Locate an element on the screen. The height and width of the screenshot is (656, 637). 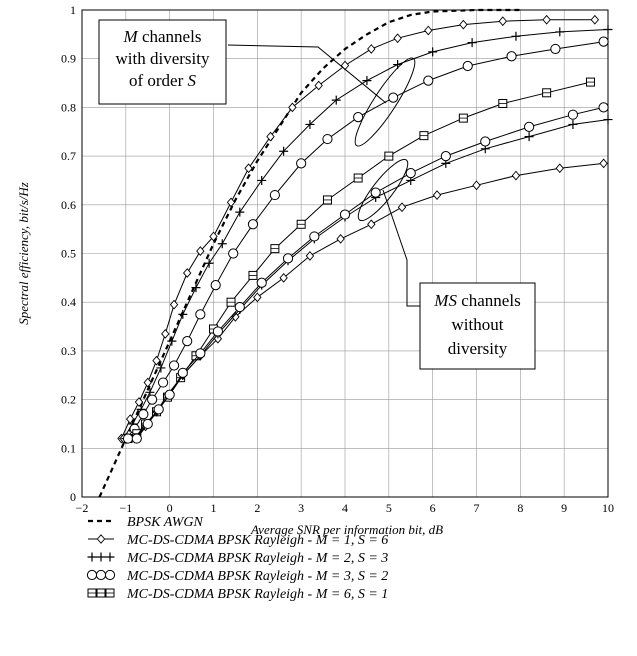
ellipse-lower-group is located at coordinates (383, 190).